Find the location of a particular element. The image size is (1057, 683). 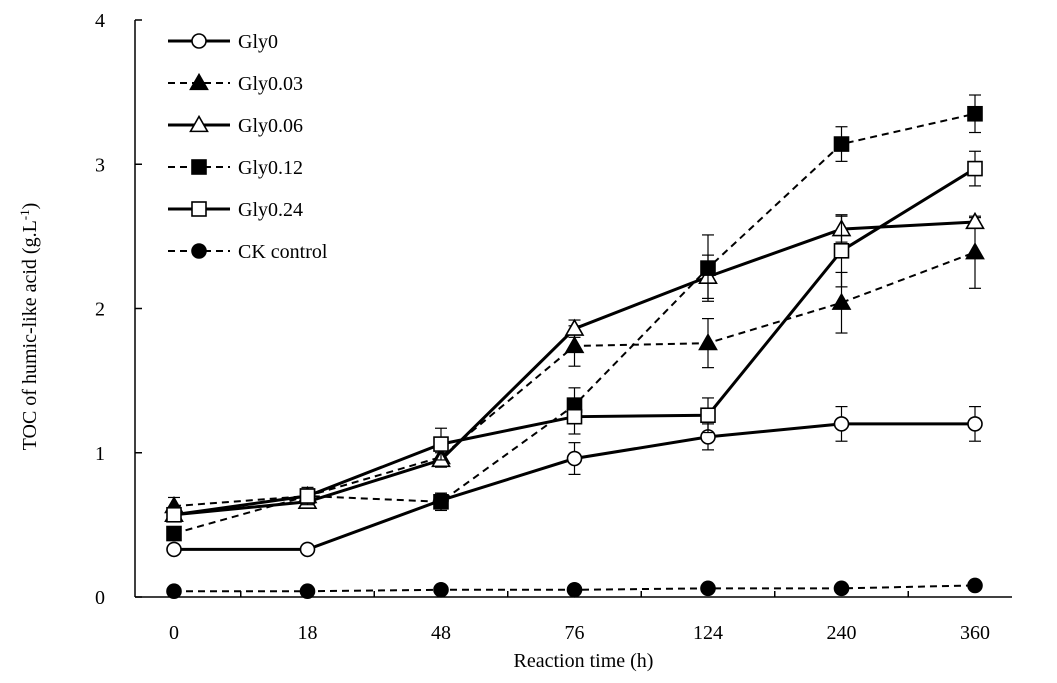

x-tick-label: 48 is located at coordinates (441, 633).